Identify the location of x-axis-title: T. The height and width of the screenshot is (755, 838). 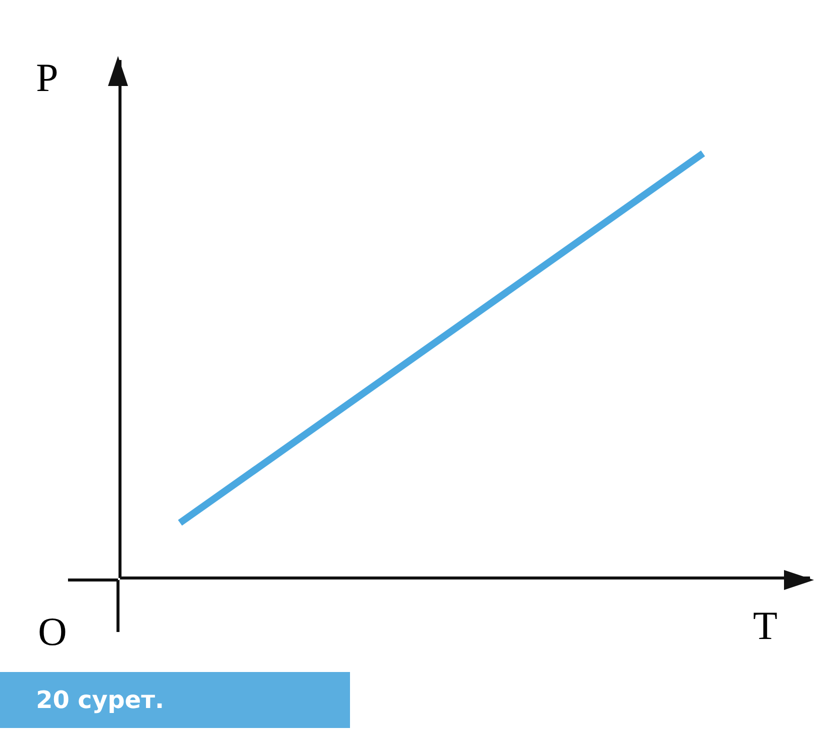
(765, 625).